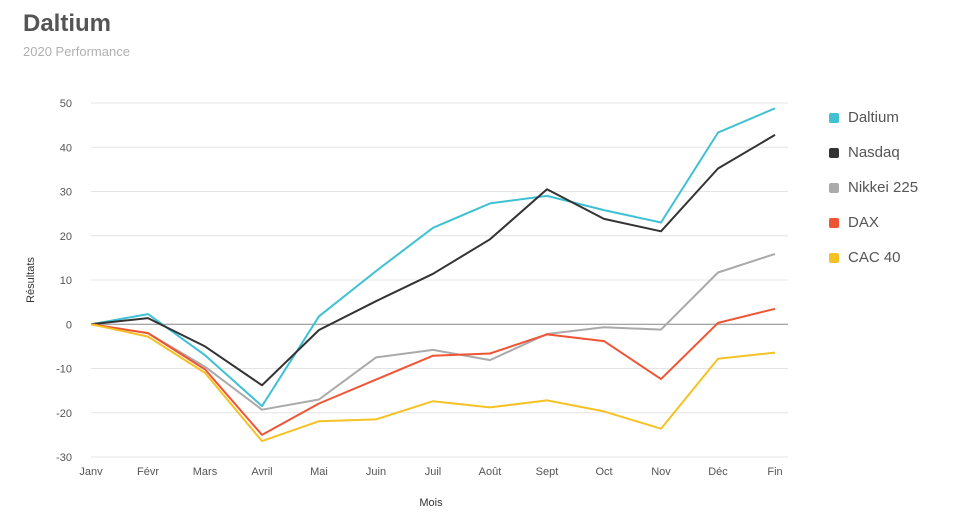  What do you see at coordinates (376, 472) in the screenshot?
I see `x-tick-label: Juin` at bounding box center [376, 472].